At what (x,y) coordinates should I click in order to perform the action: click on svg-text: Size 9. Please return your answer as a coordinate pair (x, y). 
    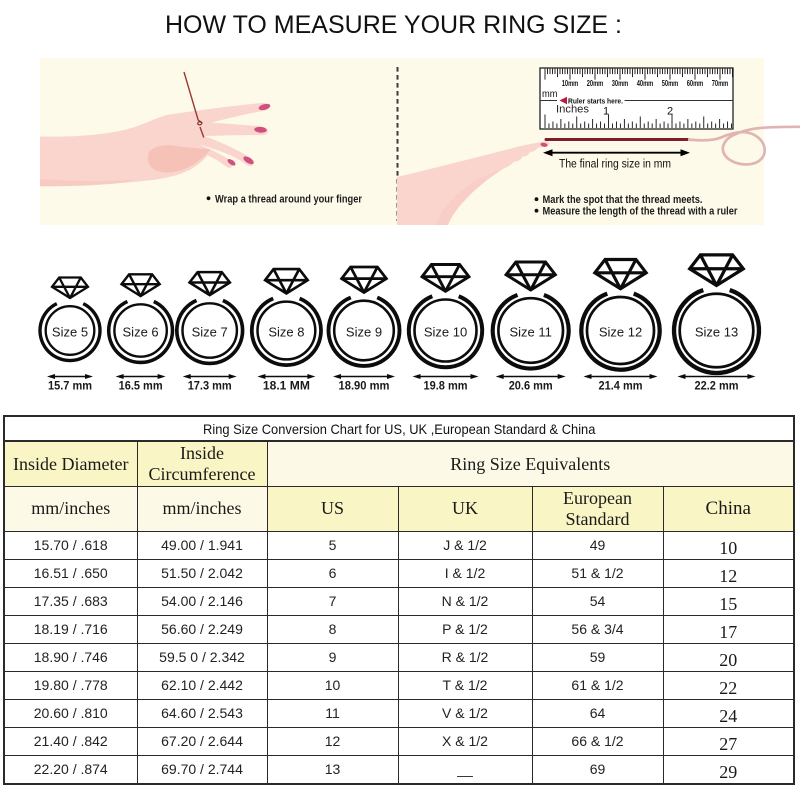
    Looking at the image, I should click on (364, 332).